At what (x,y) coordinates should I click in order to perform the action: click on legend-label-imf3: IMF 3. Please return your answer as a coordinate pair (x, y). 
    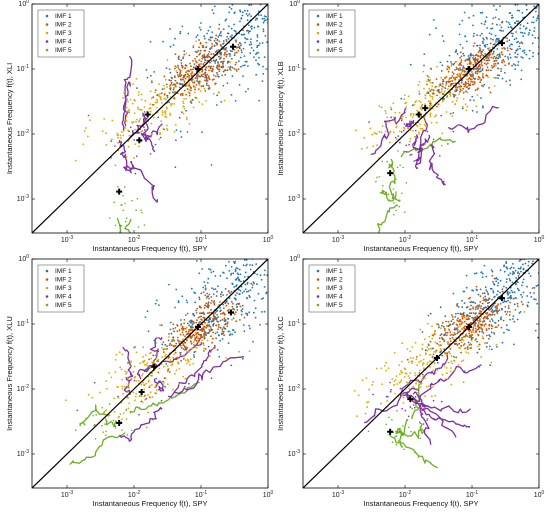
    Looking at the image, I should click on (63, 288).